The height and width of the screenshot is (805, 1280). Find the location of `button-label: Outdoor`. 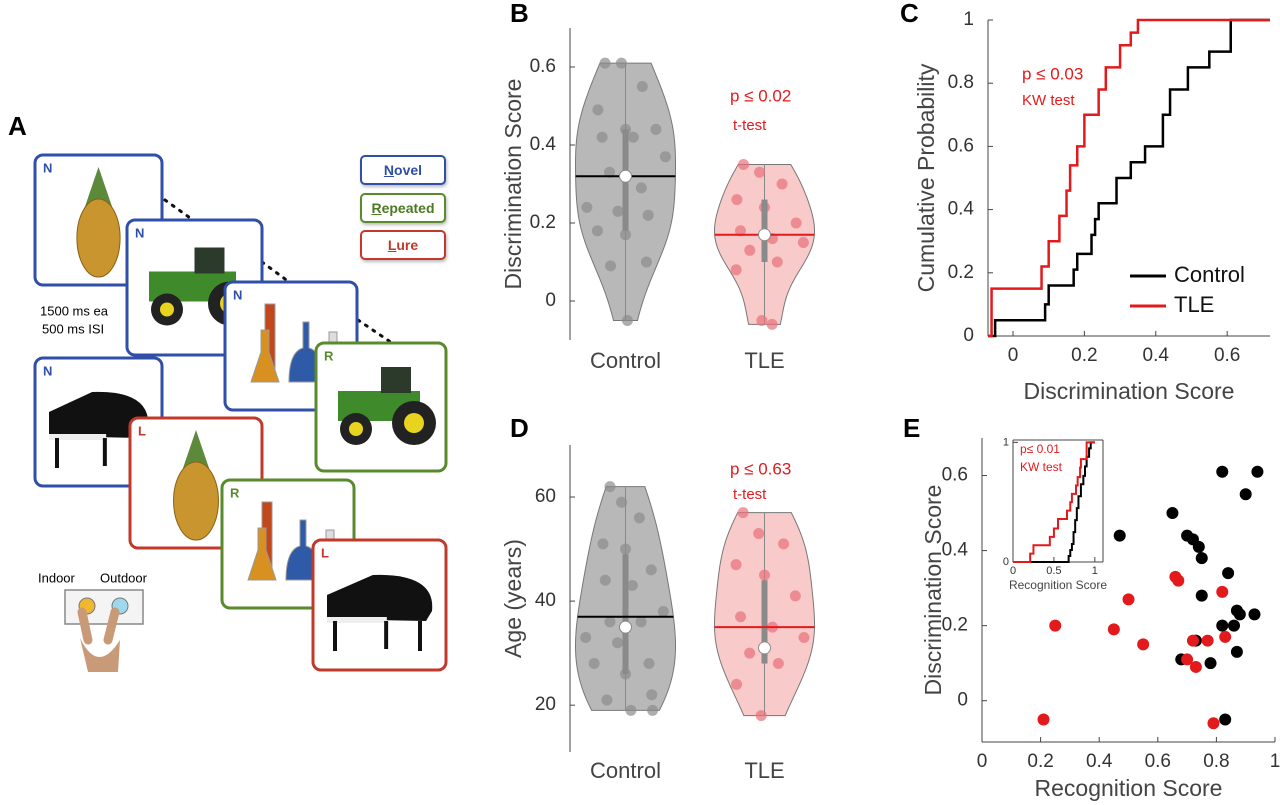

button-label: Outdoor is located at coordinates (124, 577).